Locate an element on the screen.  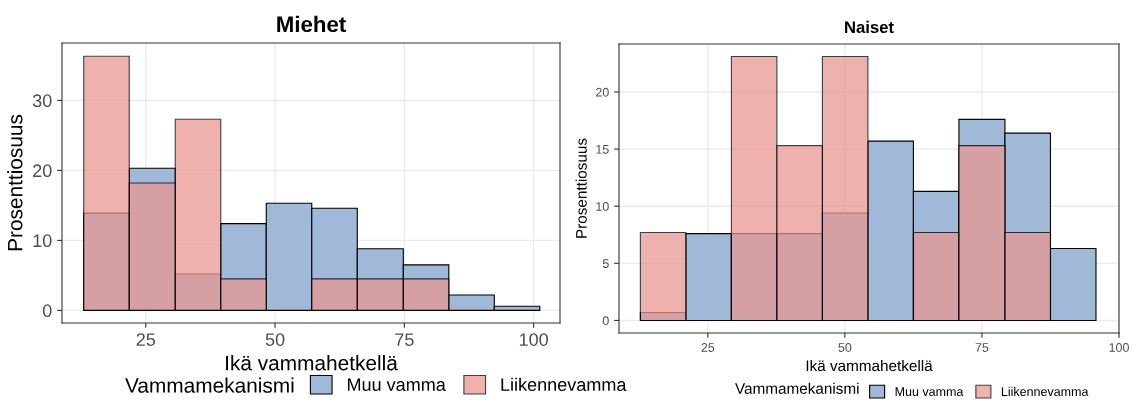
y-tick-label: 30 is located at coordinates (42, 101).